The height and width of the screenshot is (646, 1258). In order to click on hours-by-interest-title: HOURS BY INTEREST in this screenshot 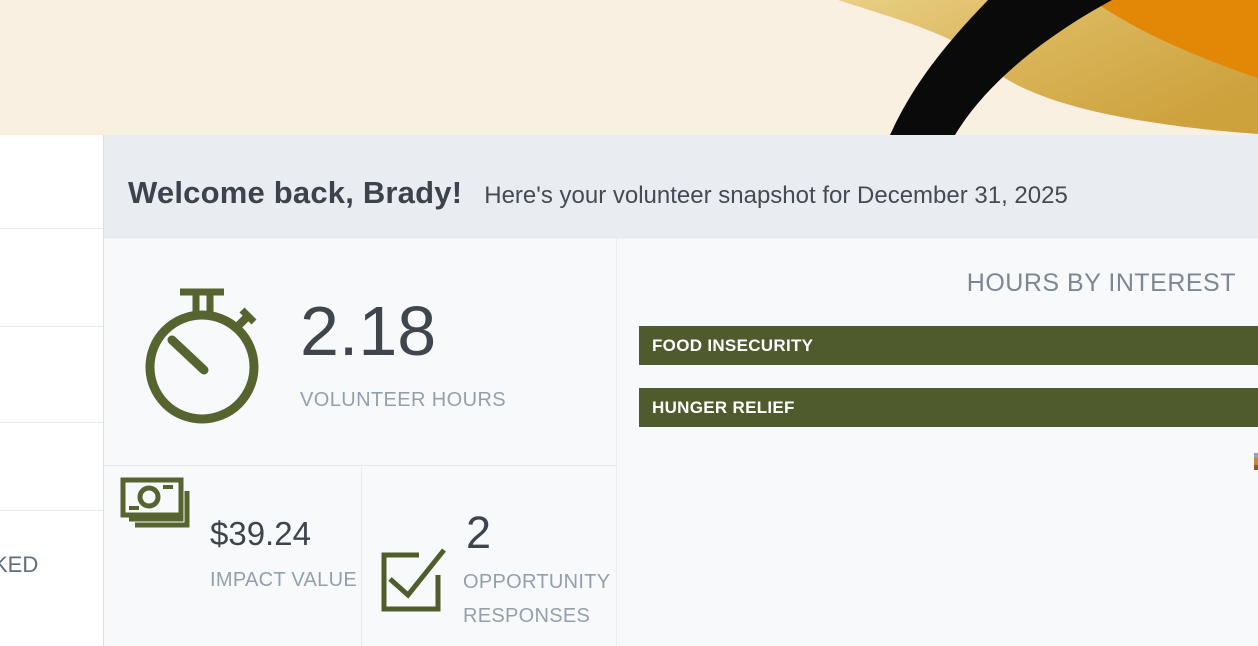, I will do `click(1101, 283)`.